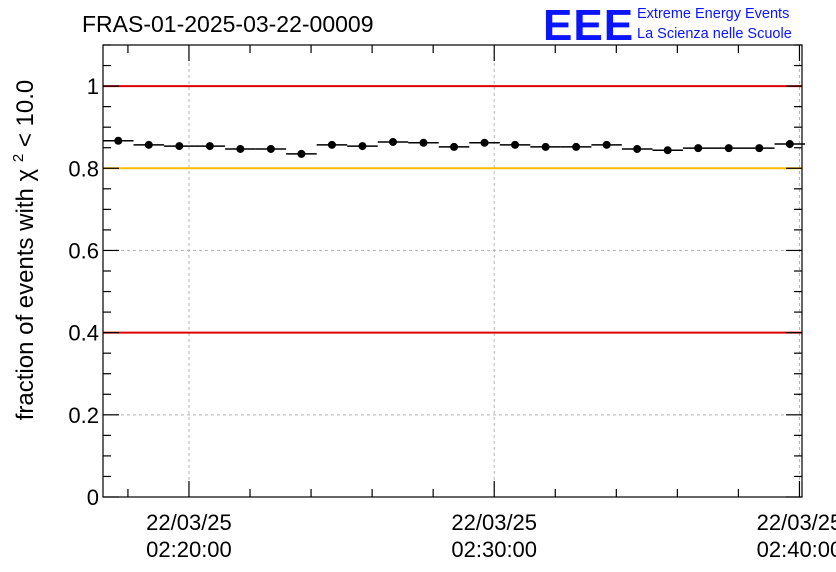 The width and height of the screenshot is (836, 572). Describe the element at coordinates (494, 522) in the screenshot. I see `x-tick-label-date-1: 22/03/25` at that location.